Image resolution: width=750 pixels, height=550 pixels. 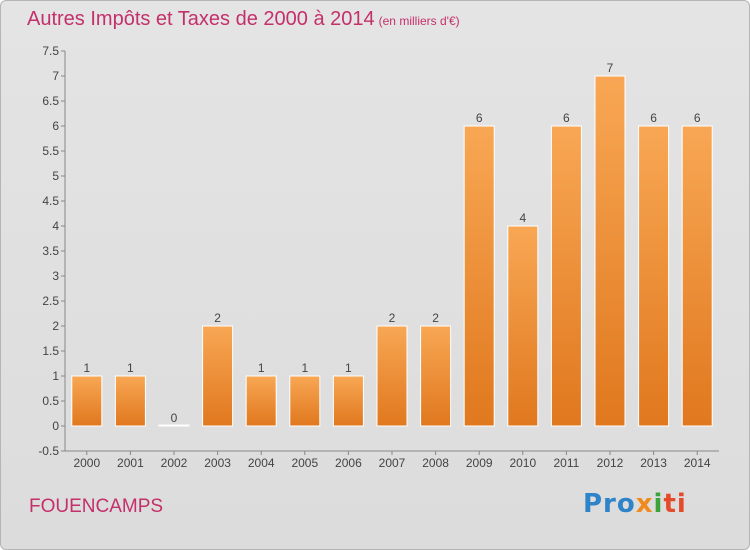 What do you see at coordinates (217, 318) in the screenshot?
I see `value-label-2003: 2` at bounding box center [217, 318].